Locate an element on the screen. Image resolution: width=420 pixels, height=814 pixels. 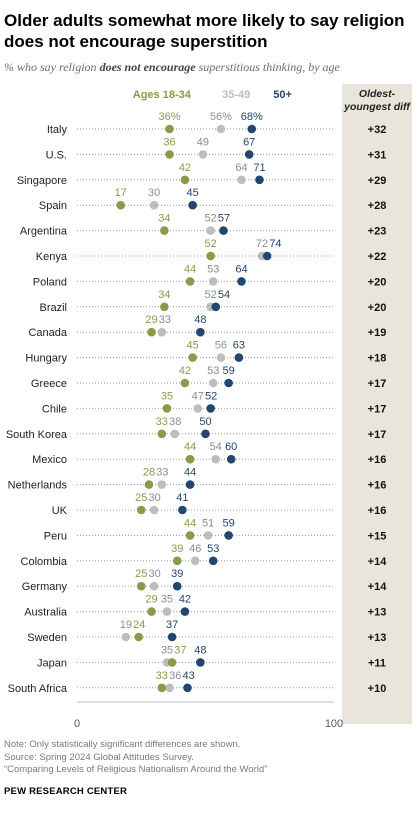
value-label-old: 43 is located at coordinates (188, 676).